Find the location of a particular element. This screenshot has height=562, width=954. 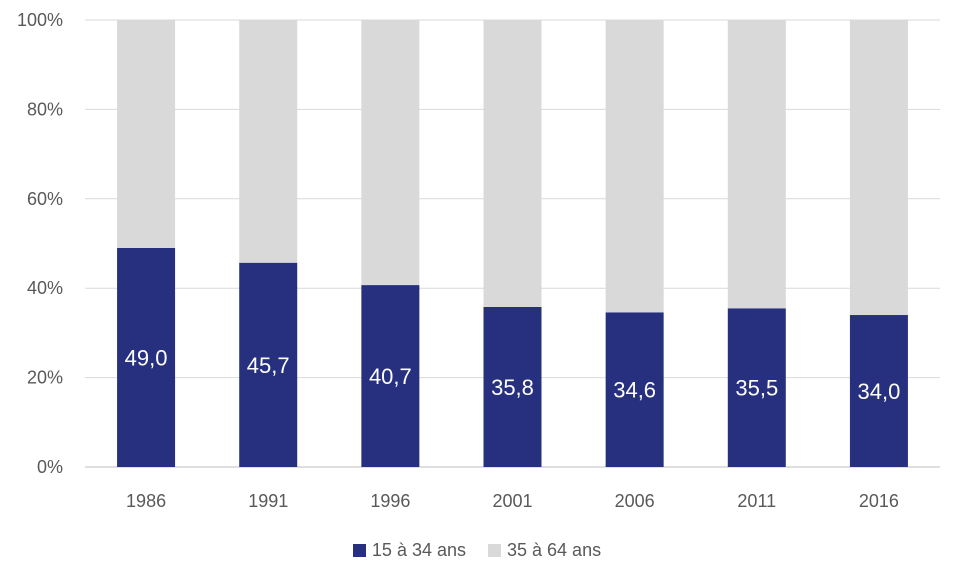

x-tick-label: 2001 is located at coordinates (512, 501).